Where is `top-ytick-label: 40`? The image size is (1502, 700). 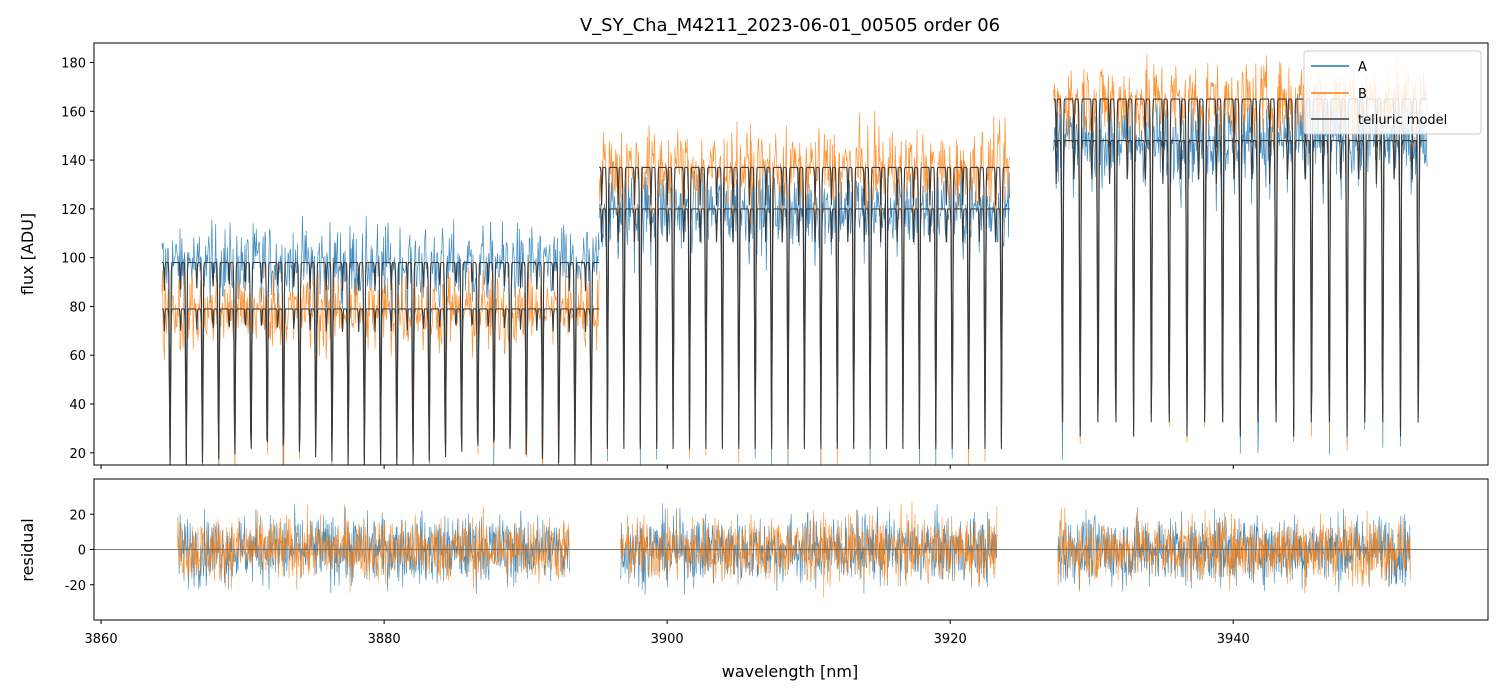 top-ytick-label: 40 is located at coordinates (77, 405).